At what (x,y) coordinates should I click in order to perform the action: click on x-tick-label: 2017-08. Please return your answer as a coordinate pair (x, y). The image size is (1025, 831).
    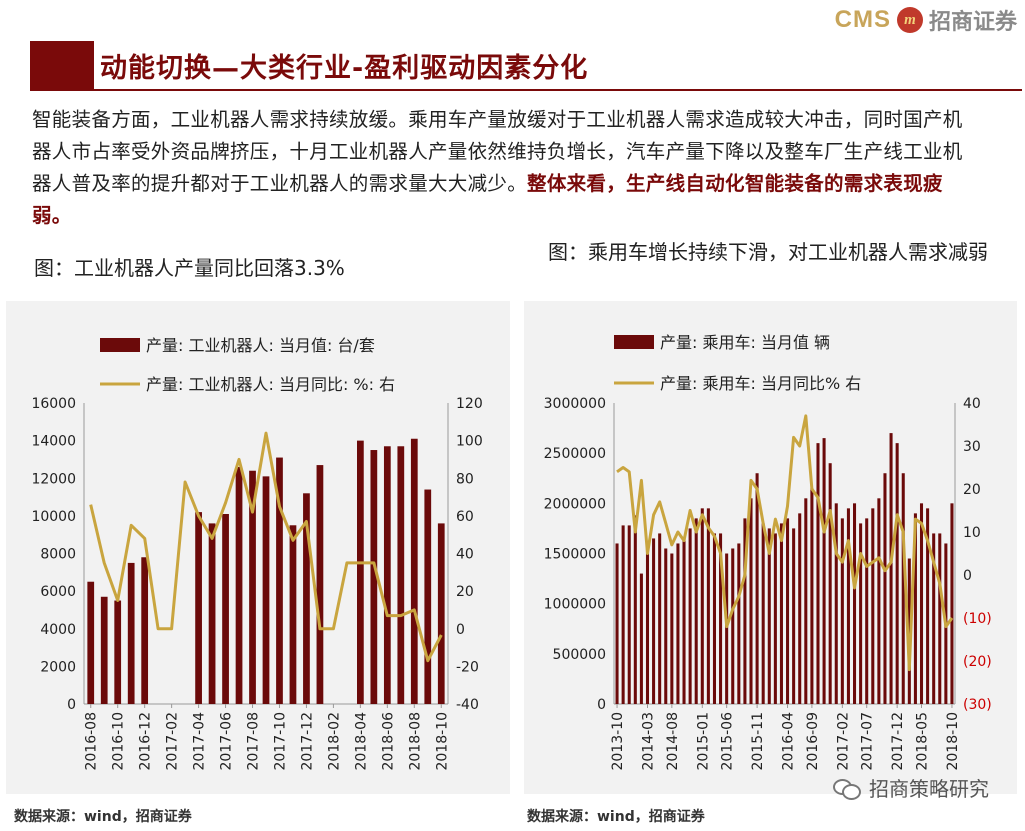
    Looking at the image, I should click on (254, 741).